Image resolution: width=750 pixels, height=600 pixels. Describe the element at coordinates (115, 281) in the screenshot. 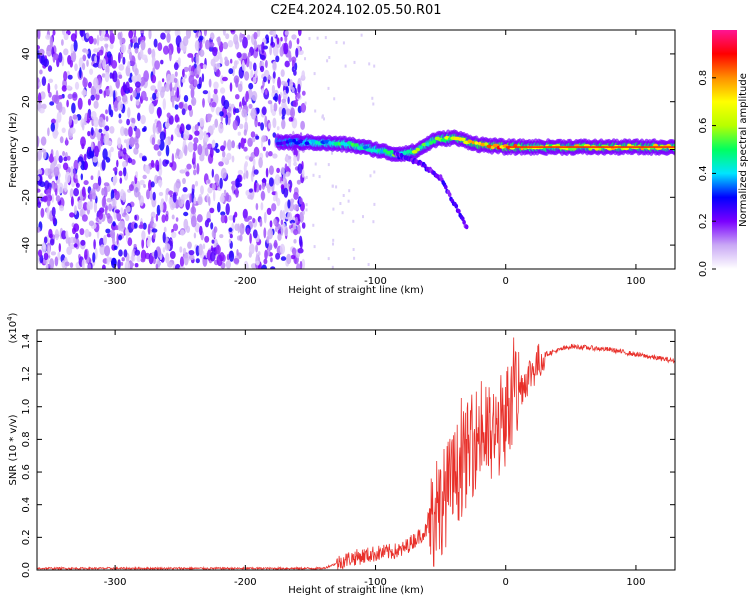

I see `x-tick-label: -300` at that location.